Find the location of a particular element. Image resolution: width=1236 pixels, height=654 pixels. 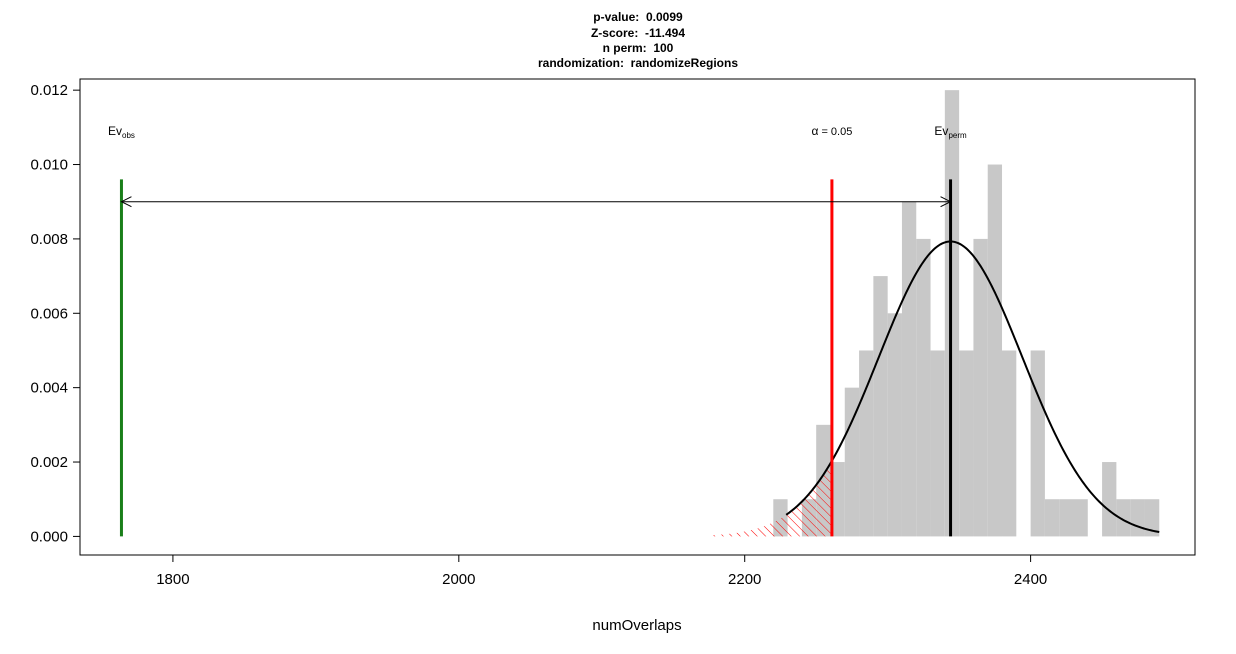

title-pvalue: p-value: 0.0099 is located at coordinates (638, 17).